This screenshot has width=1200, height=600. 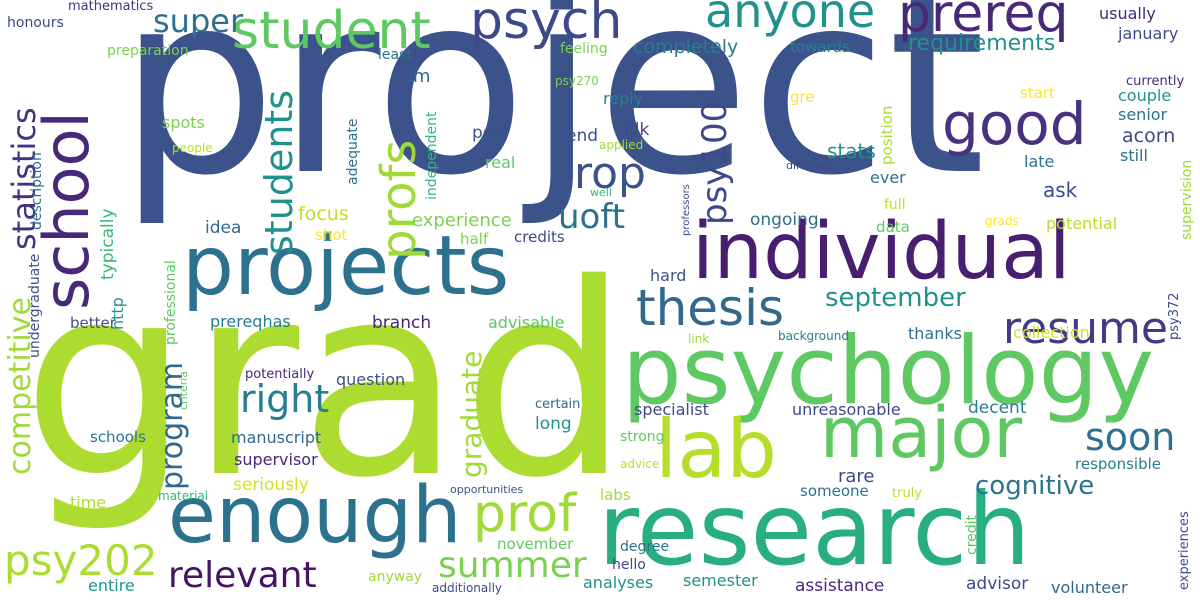 I want to click on word: prof, so click(x=525, y=514).